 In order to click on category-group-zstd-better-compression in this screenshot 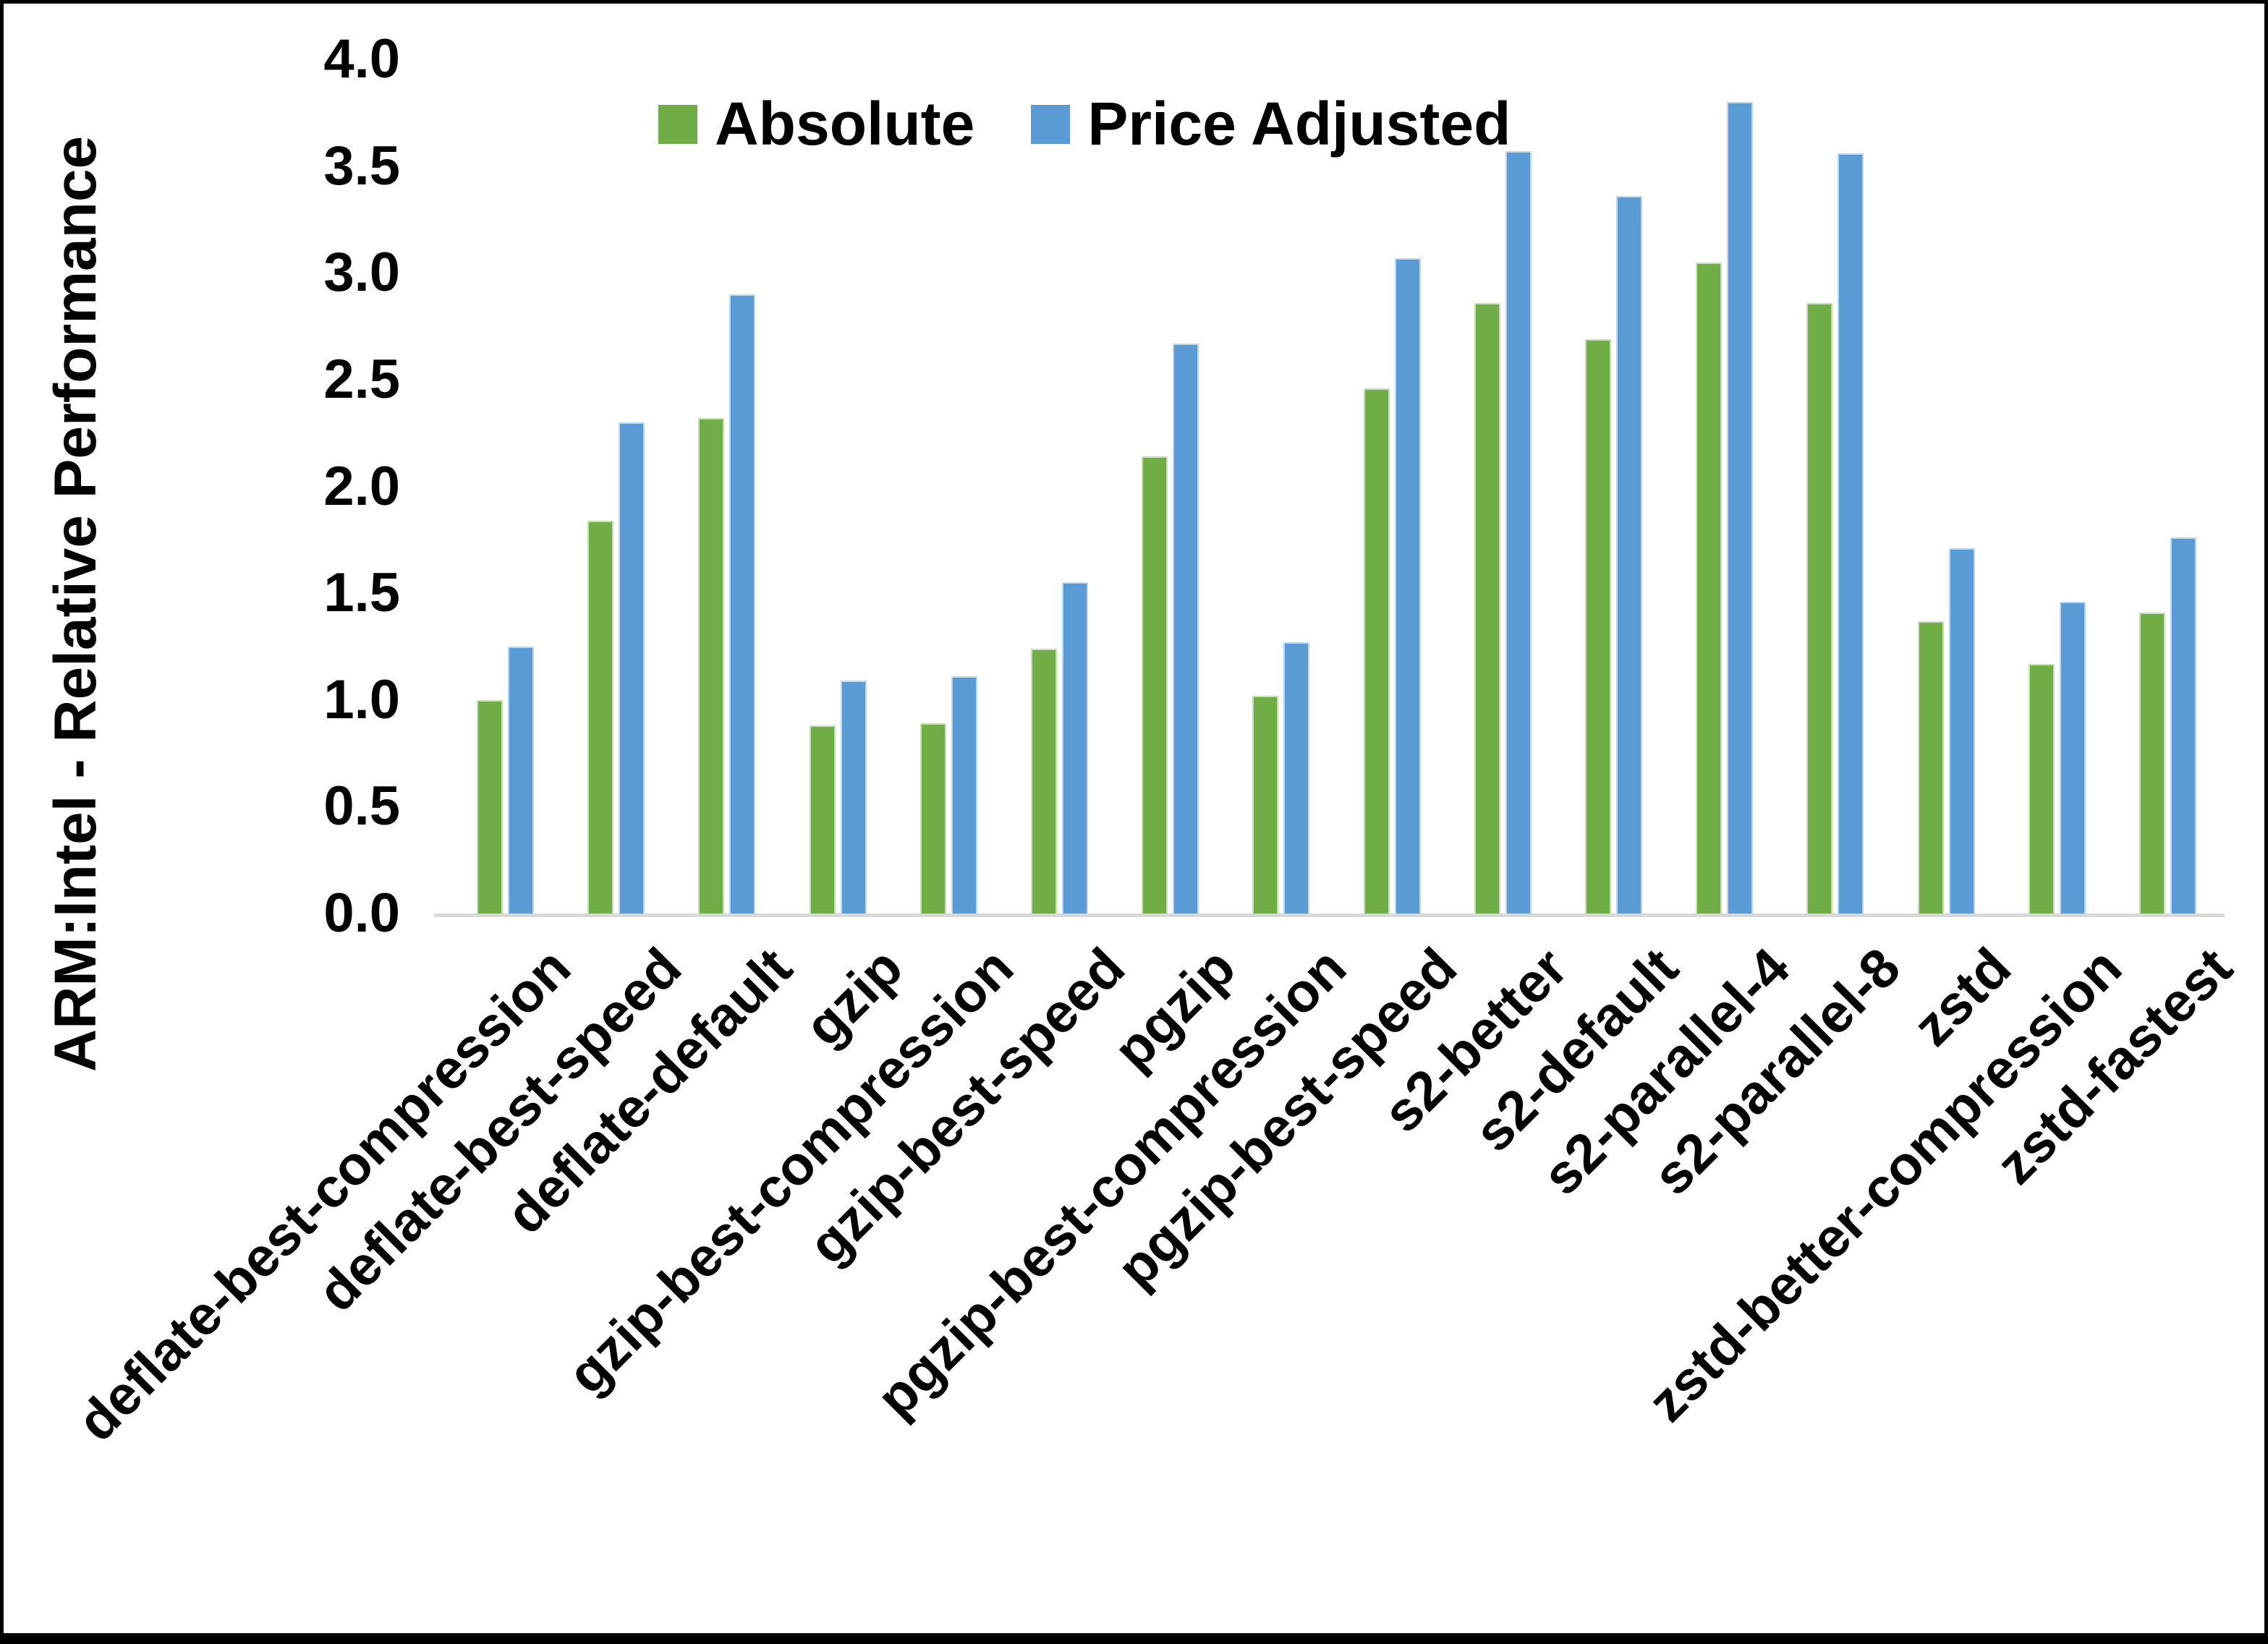, I will do `click(2057, 486)`.